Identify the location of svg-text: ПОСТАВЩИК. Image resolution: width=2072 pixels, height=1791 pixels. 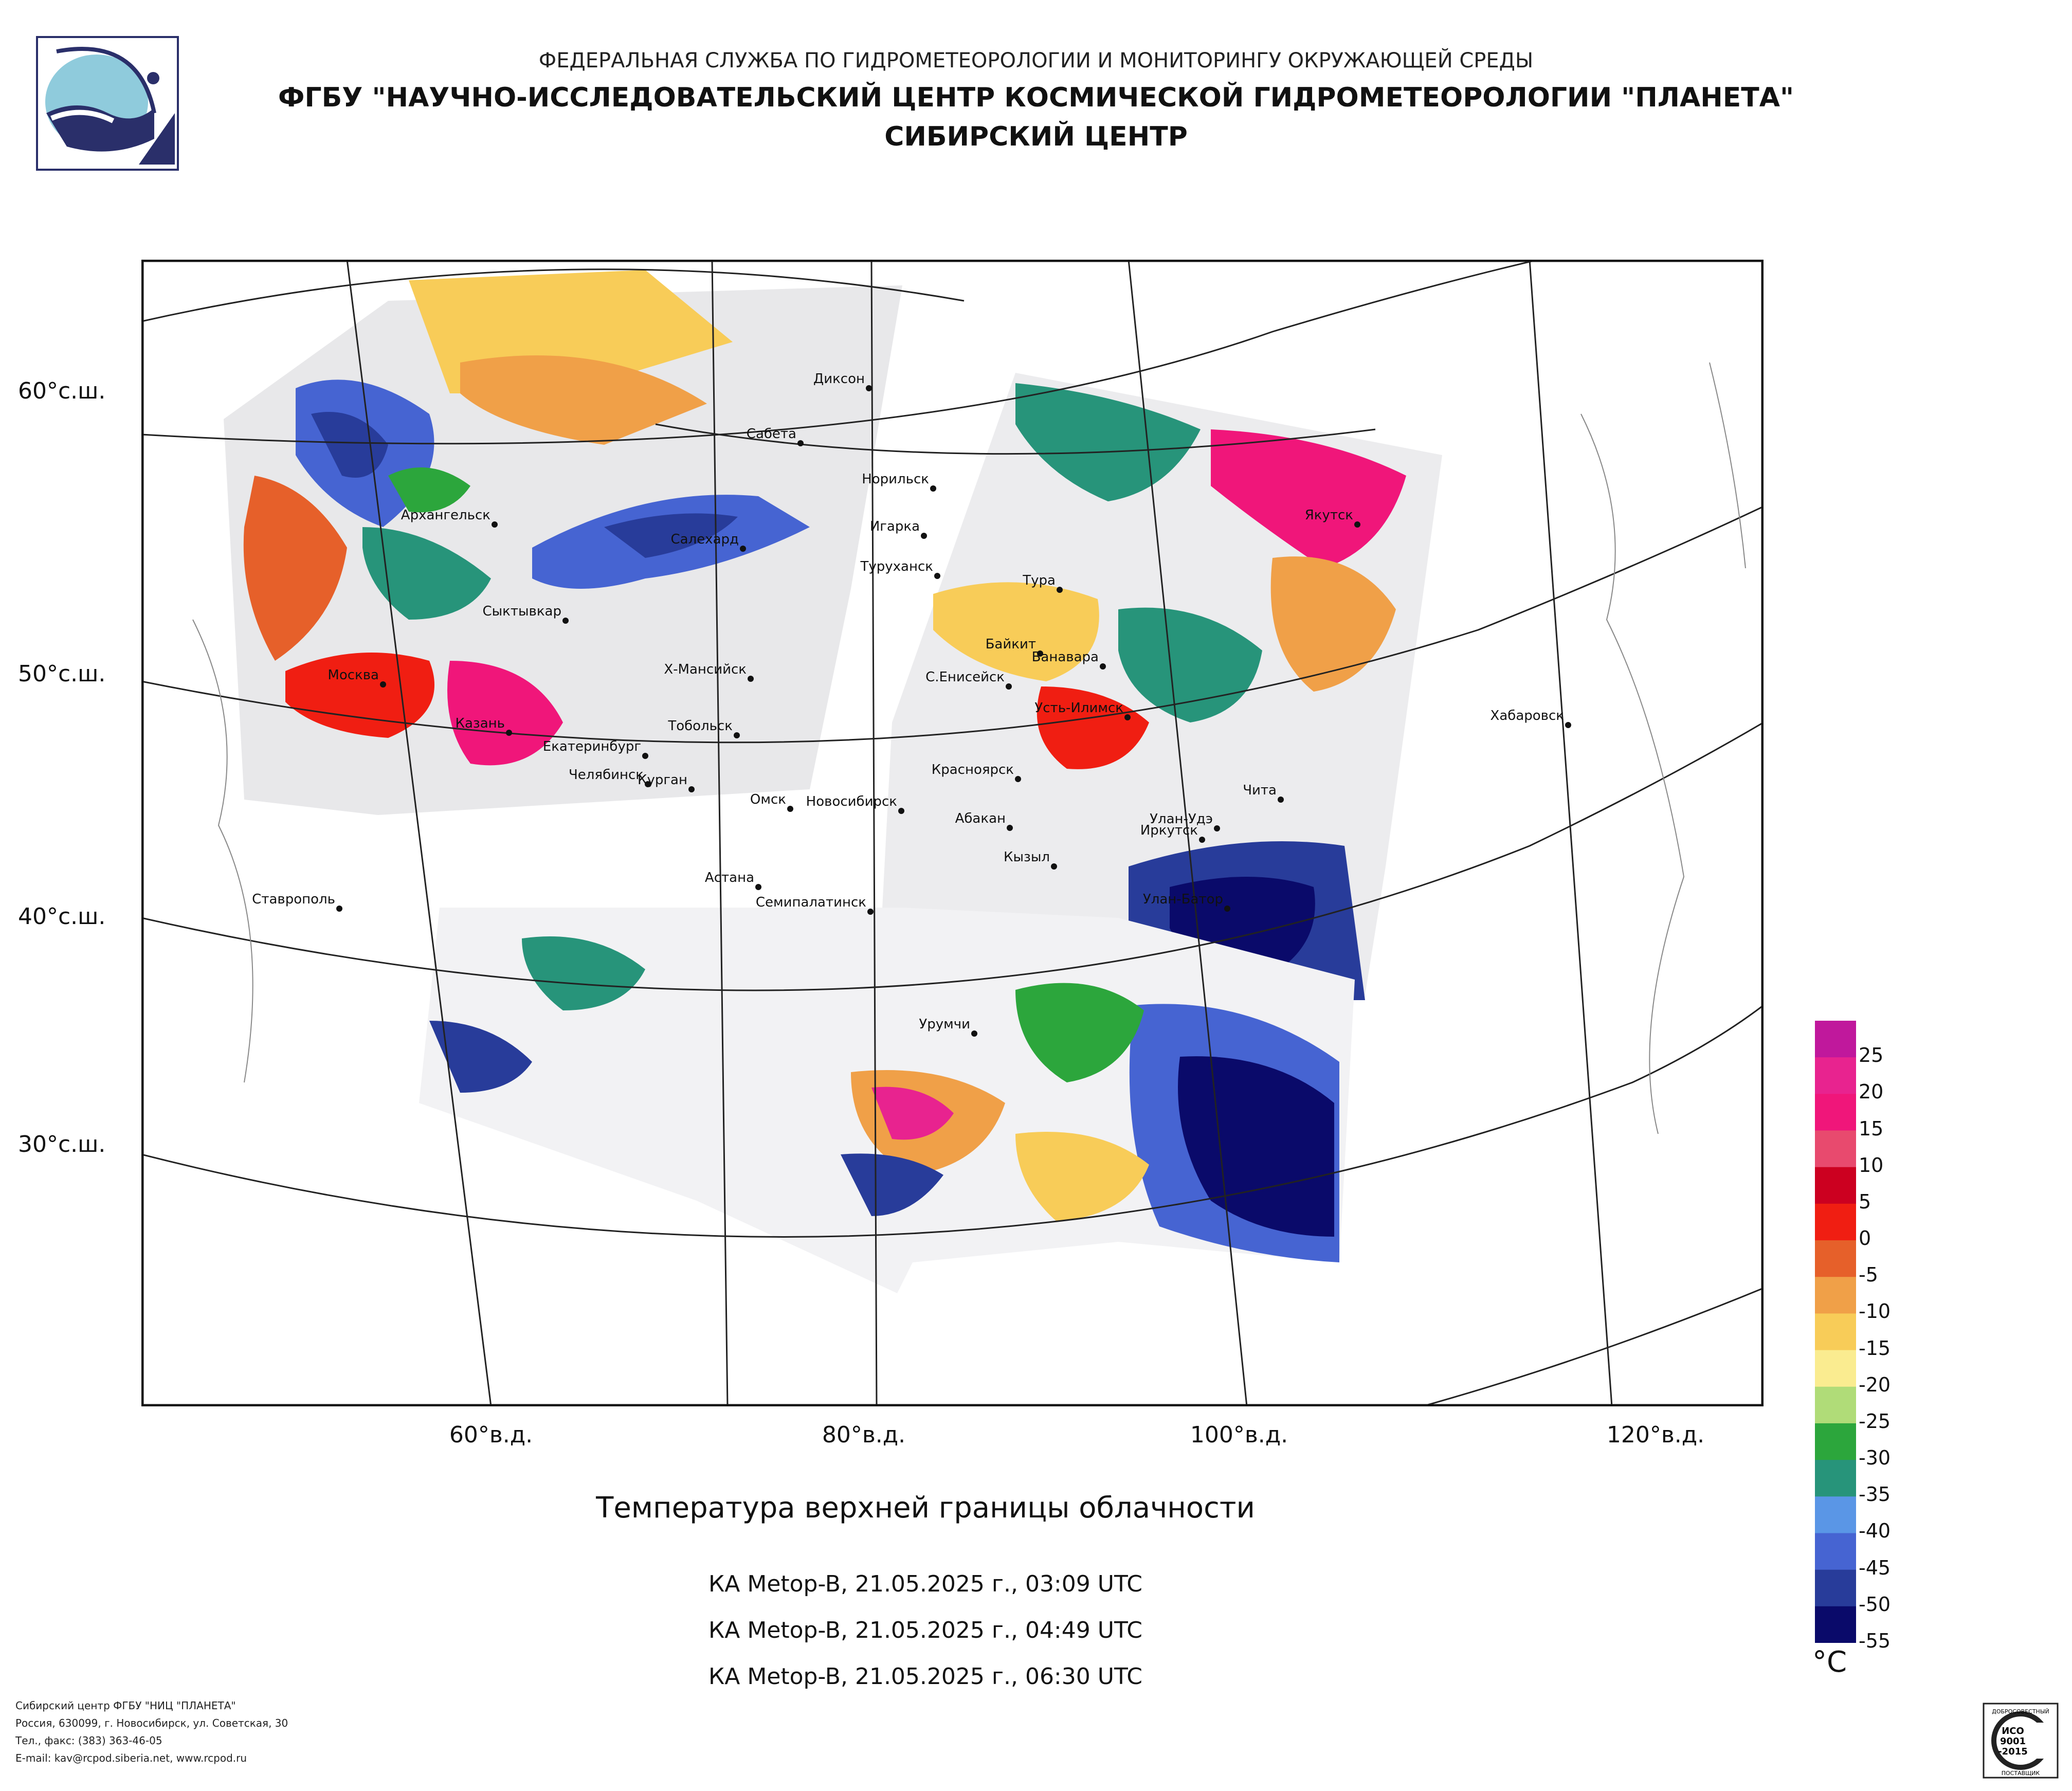
(2021, 1773).